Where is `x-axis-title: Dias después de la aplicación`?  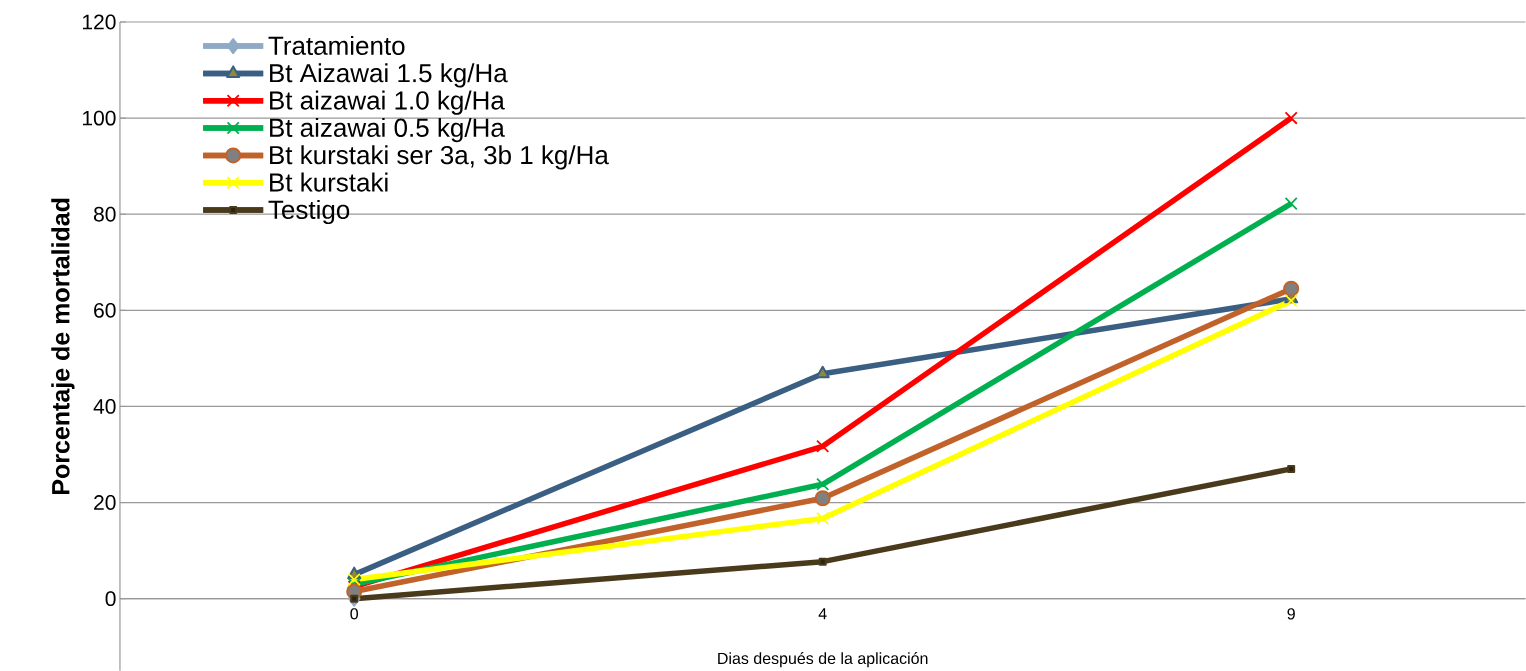 x-axis-title: Dias después de la aplicación is located at coordinates (823, 659).